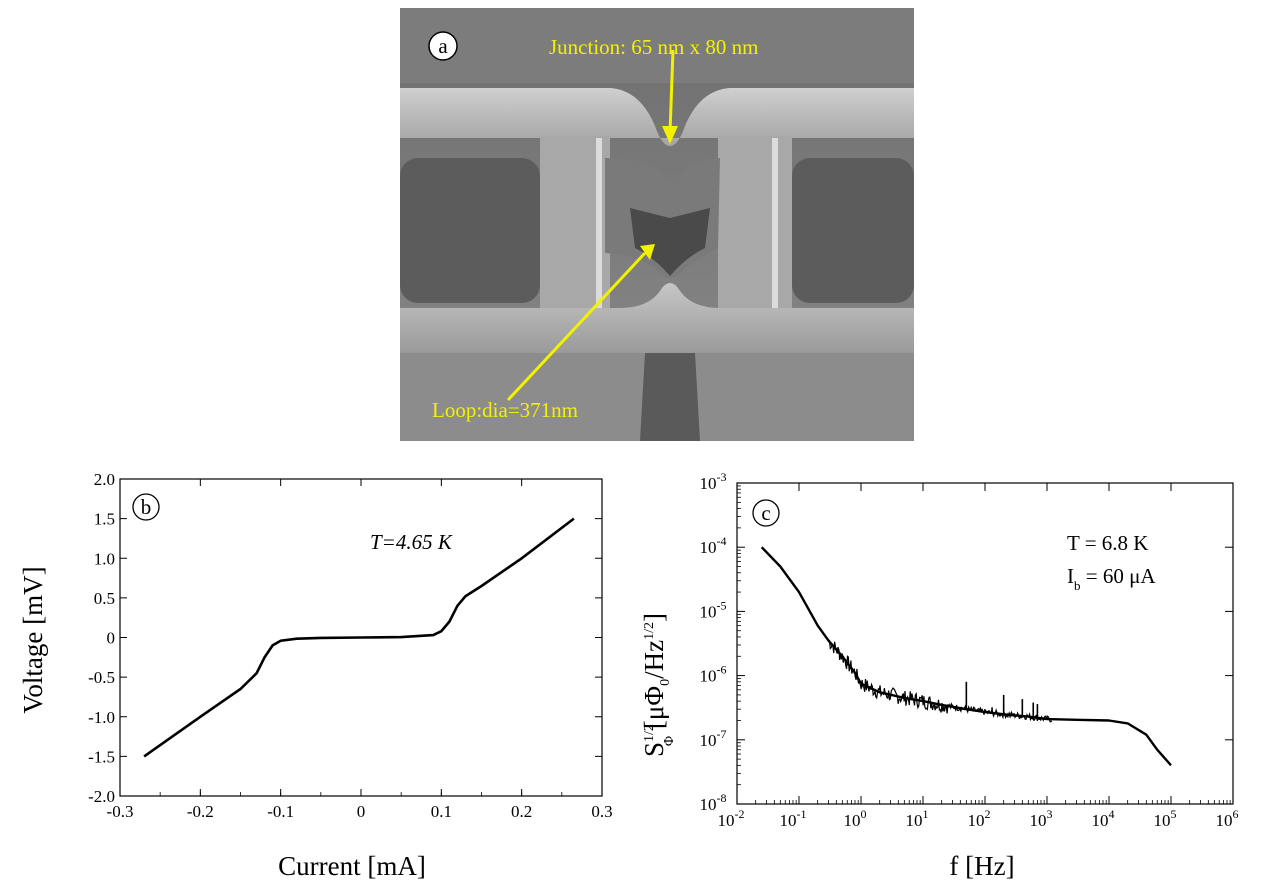 The image size is (1263, 891). What do you see at coordinates (521, 811) in the screenshot?
I see `x-tick-label: 0.2` at bounding box center [521, 811].